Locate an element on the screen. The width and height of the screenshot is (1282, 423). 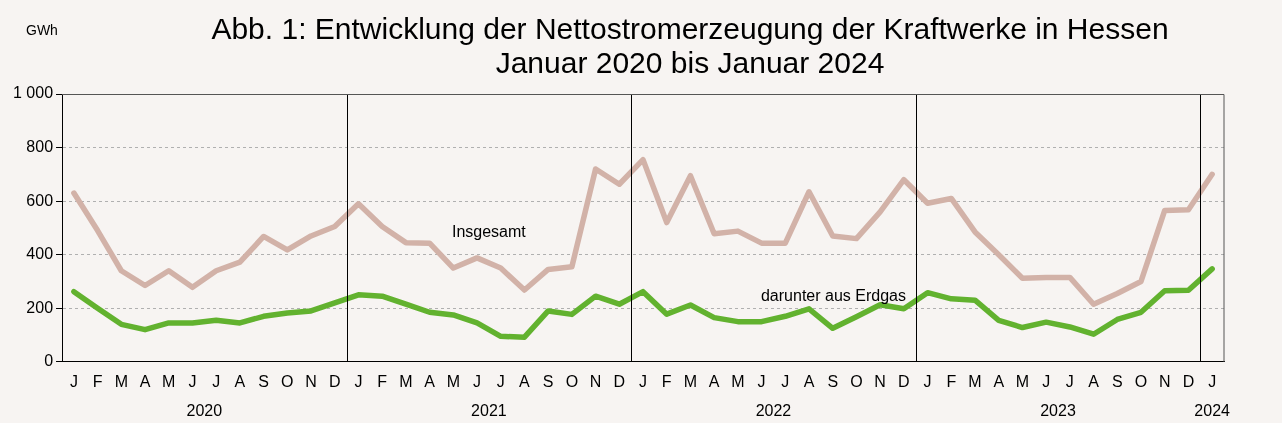
series-label: darunter aus Erdgas is located at coordinates (833, 296).